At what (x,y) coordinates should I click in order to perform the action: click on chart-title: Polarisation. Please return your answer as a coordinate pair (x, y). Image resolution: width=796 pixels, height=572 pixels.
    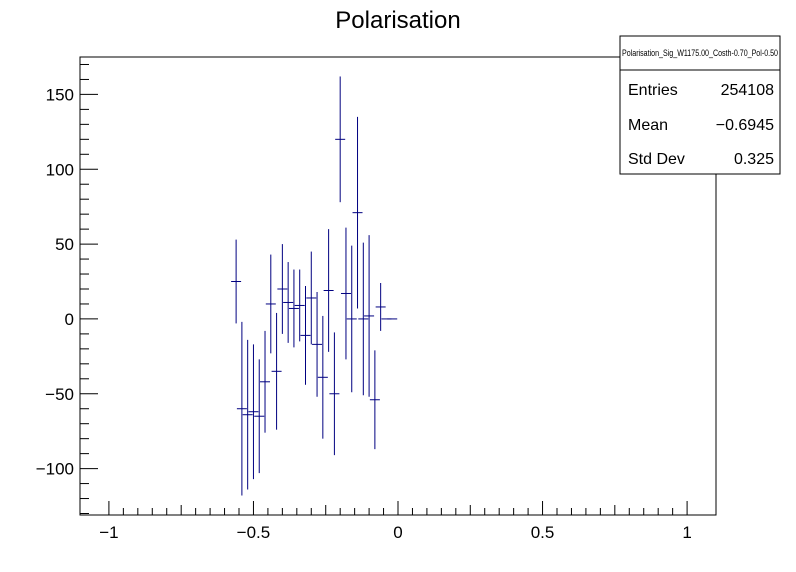
    Looking at the image, I should click on (397, 20).